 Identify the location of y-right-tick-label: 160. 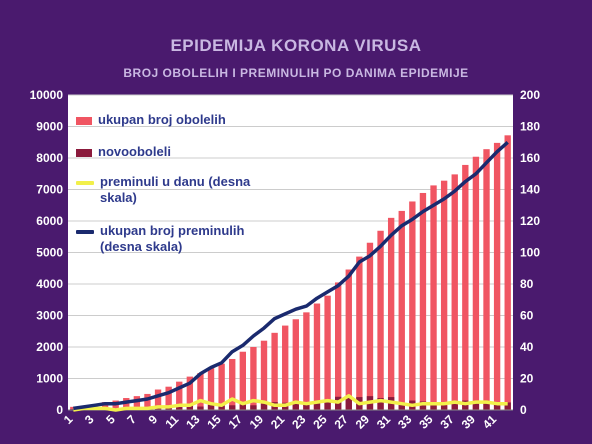
(530, 158).